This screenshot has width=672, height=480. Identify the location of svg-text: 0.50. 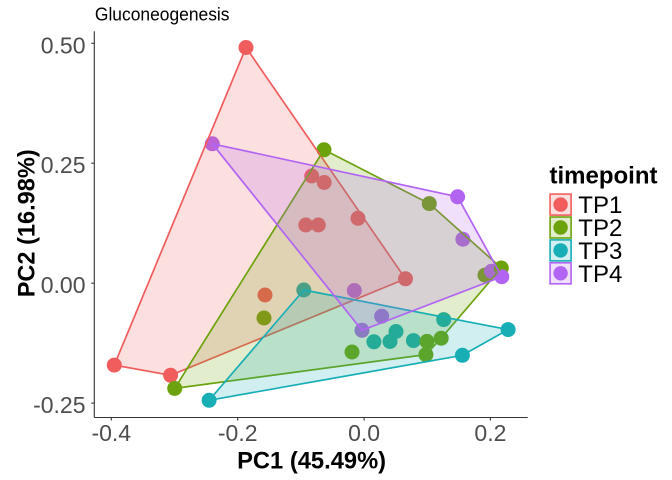
(63, 45).